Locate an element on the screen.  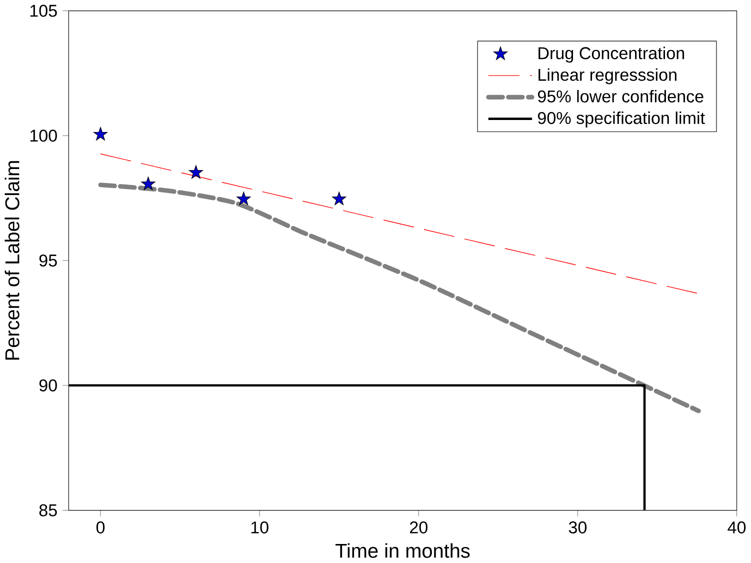
x-tick-label: 20 is located at coordinates (419, 528).